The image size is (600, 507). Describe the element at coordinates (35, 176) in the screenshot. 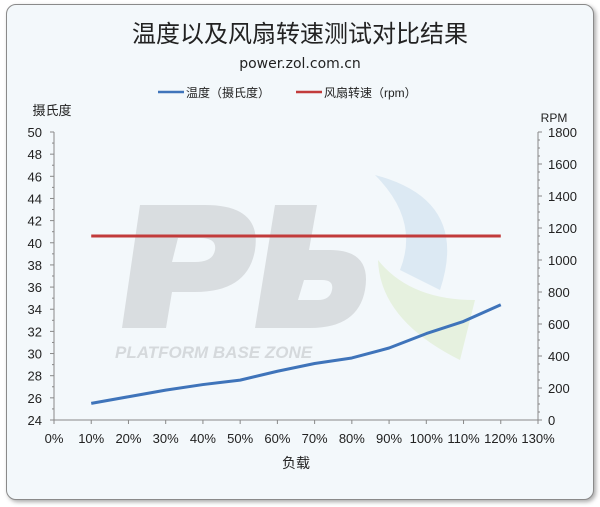

I see `y-tick-label: 46` at that location.